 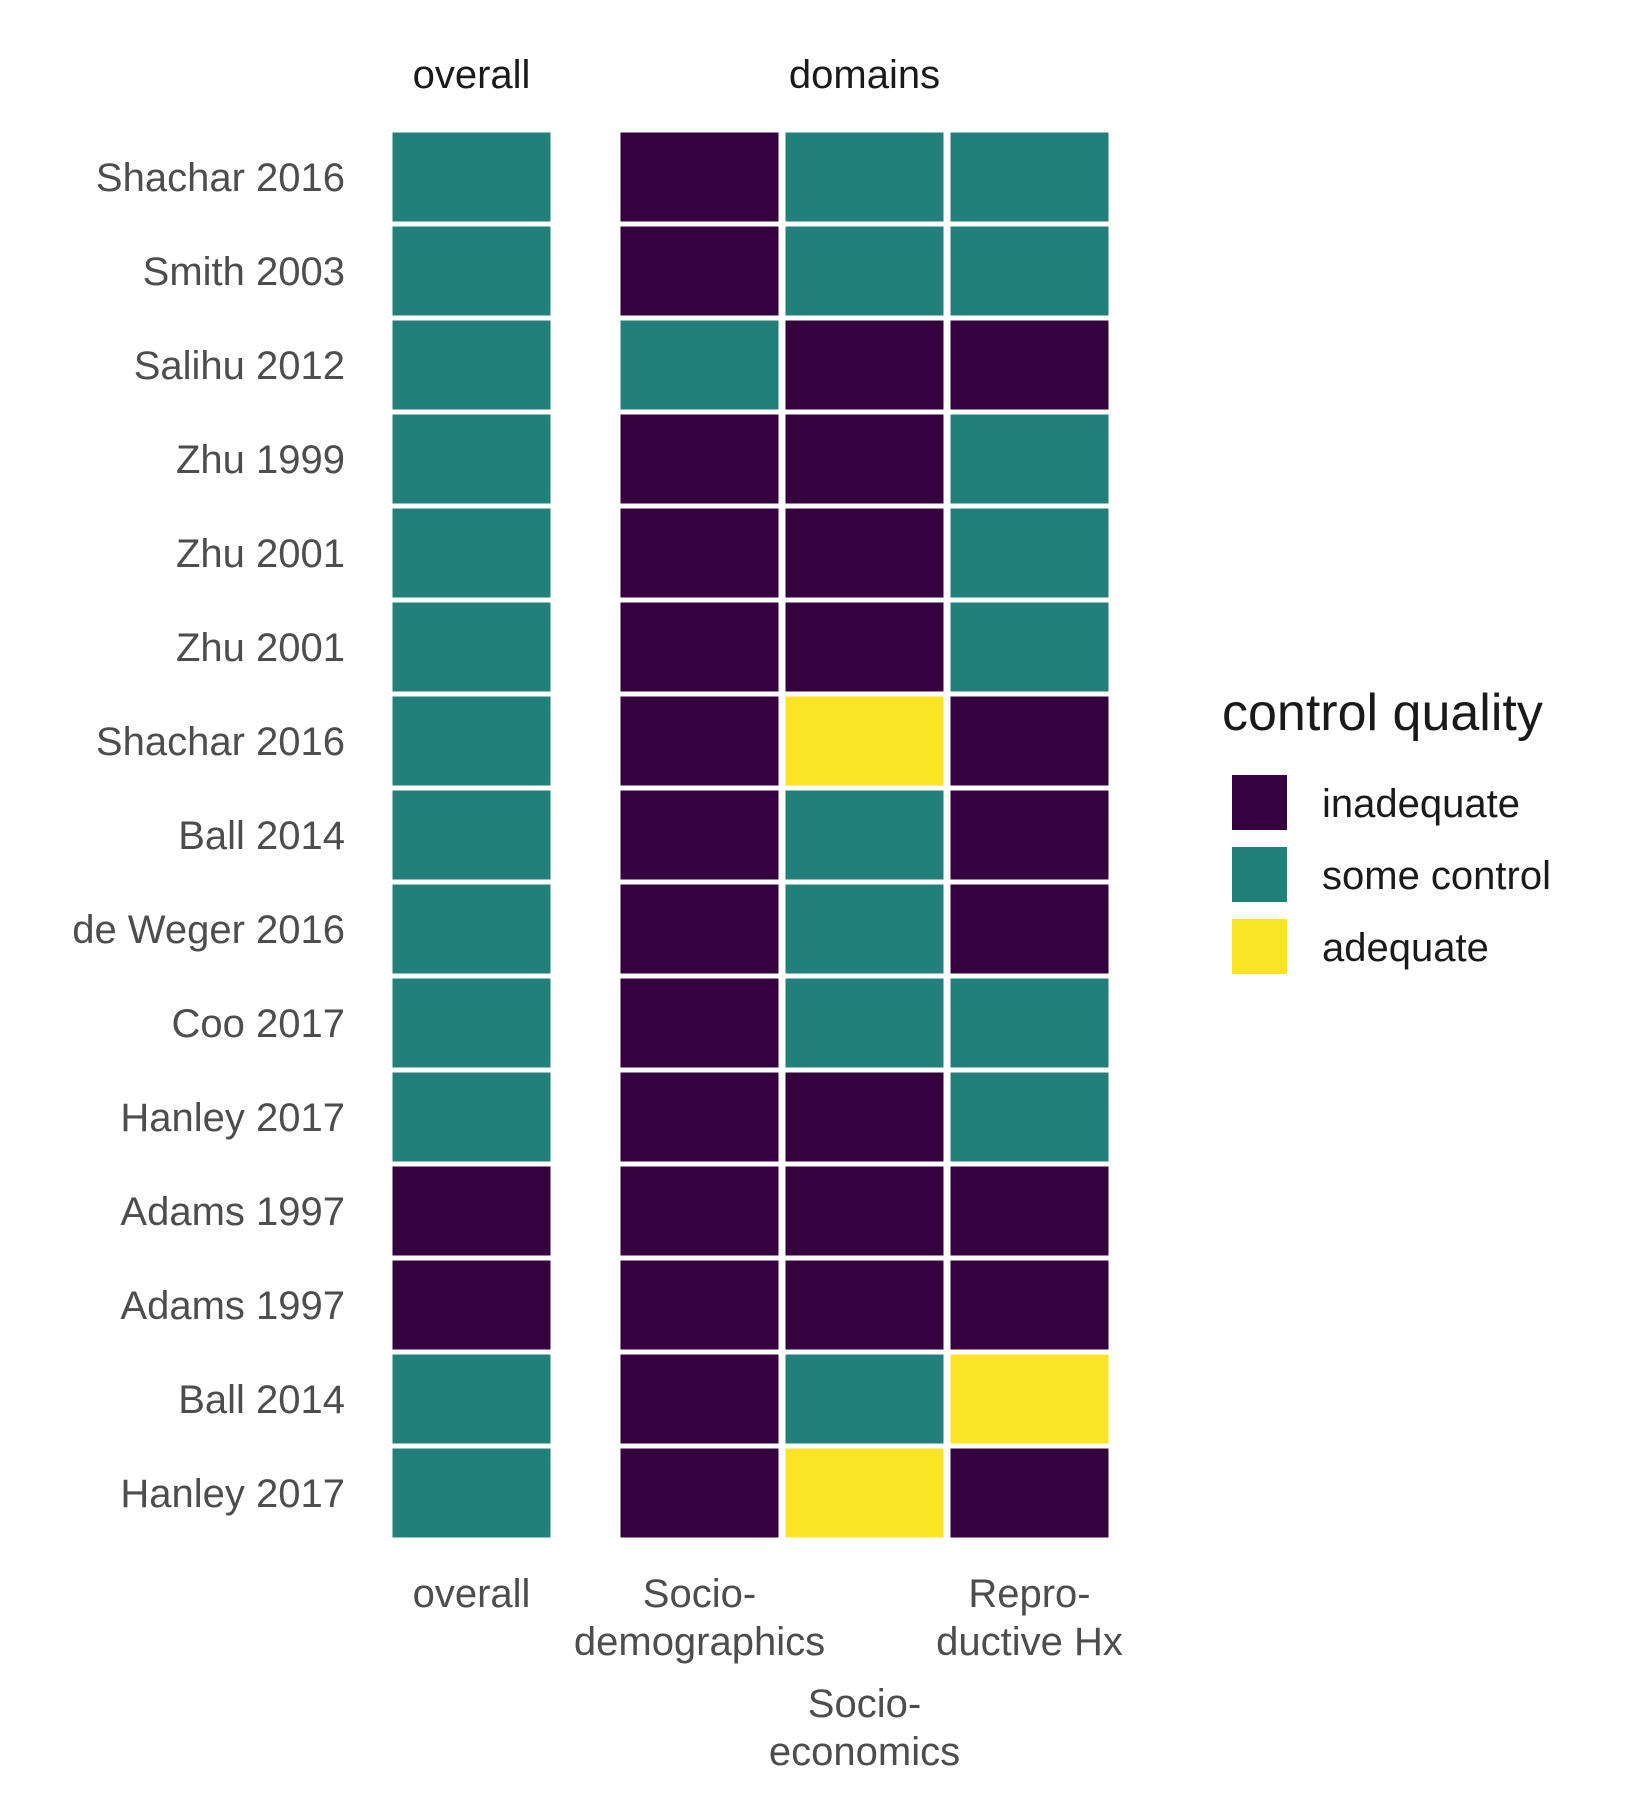 I want to click on row-label: Zhu 1999, so click(x=260, y=460).